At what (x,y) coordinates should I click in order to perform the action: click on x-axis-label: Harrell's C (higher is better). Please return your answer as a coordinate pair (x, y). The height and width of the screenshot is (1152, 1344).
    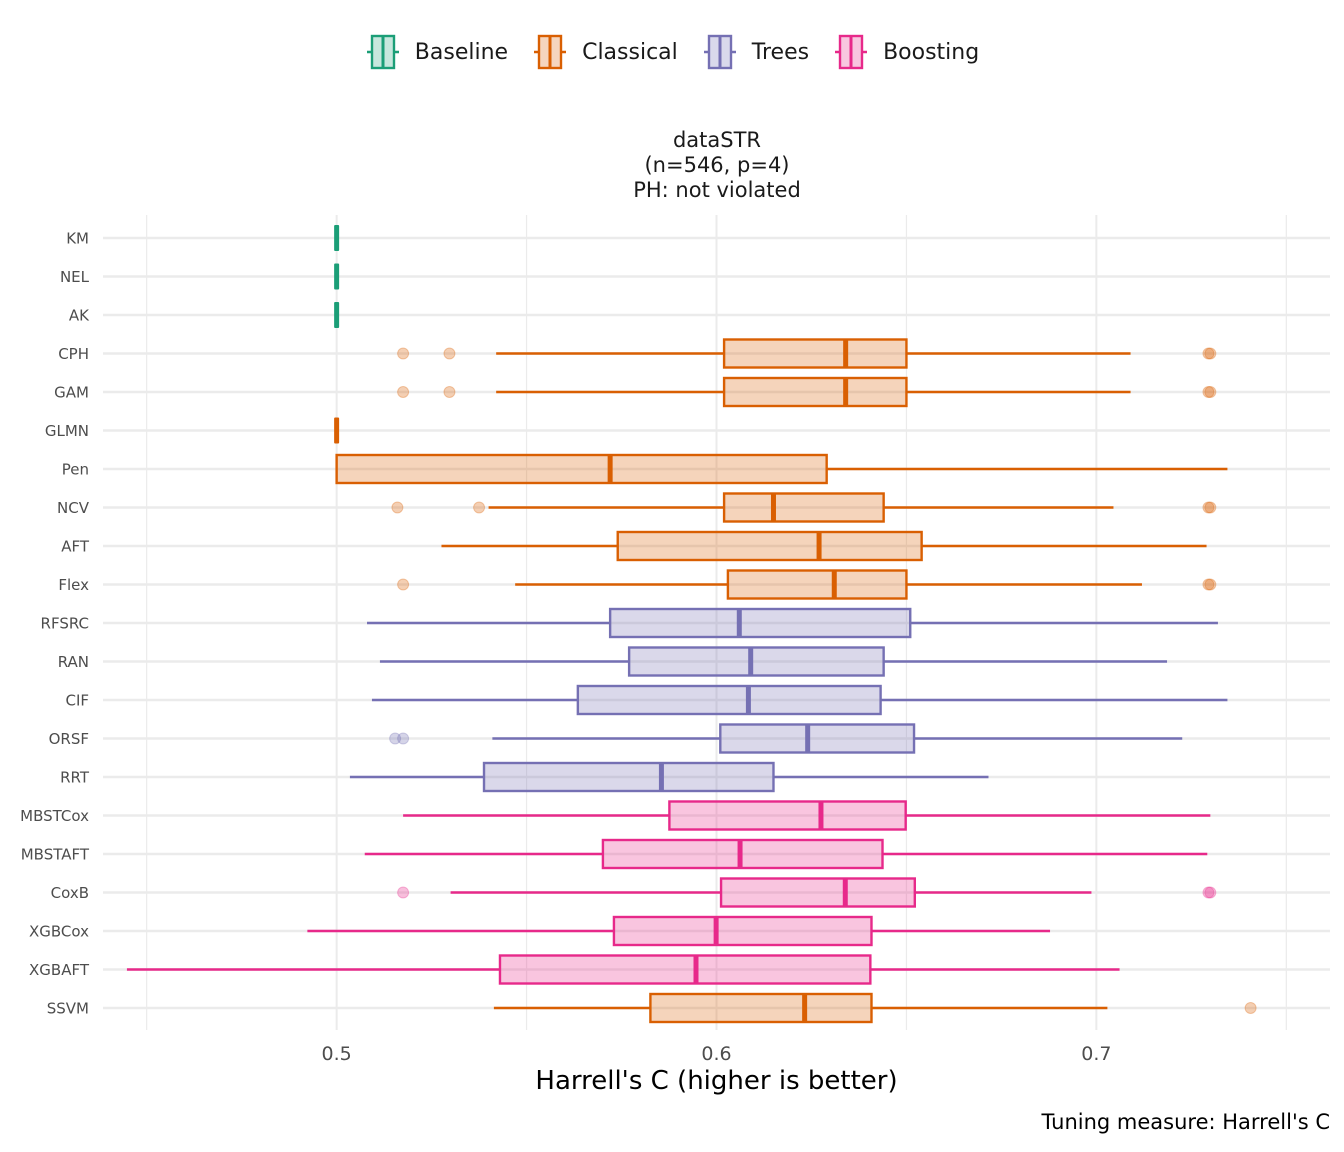
    Looking at the image, I should click on (716, 1081).